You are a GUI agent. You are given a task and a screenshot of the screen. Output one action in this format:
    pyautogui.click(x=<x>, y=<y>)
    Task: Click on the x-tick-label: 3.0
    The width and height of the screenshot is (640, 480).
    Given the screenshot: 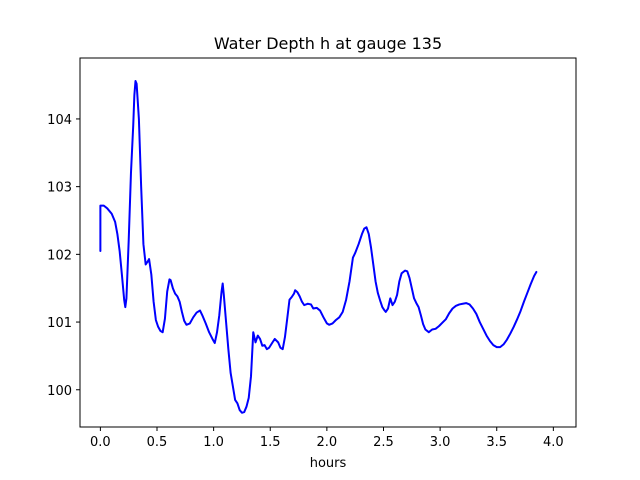 What is the action you would take?
    pyautogui.click(x=440, y=442)
    